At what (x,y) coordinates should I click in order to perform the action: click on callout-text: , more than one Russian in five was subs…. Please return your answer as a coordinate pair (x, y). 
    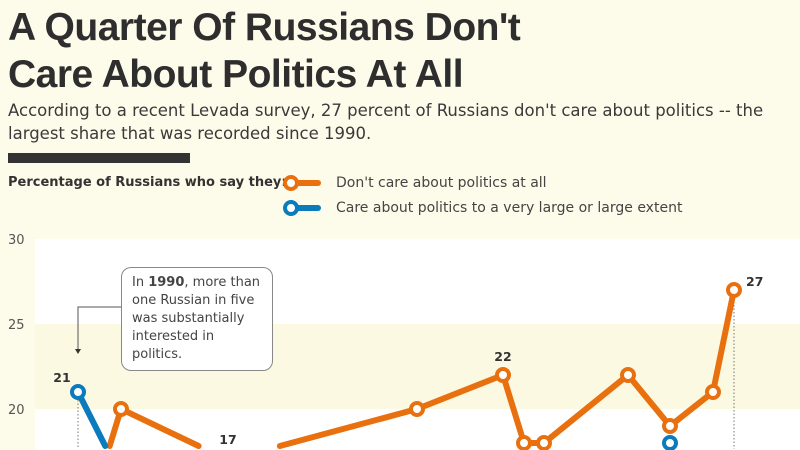
    Looking at the image, I should click on (196, 318).